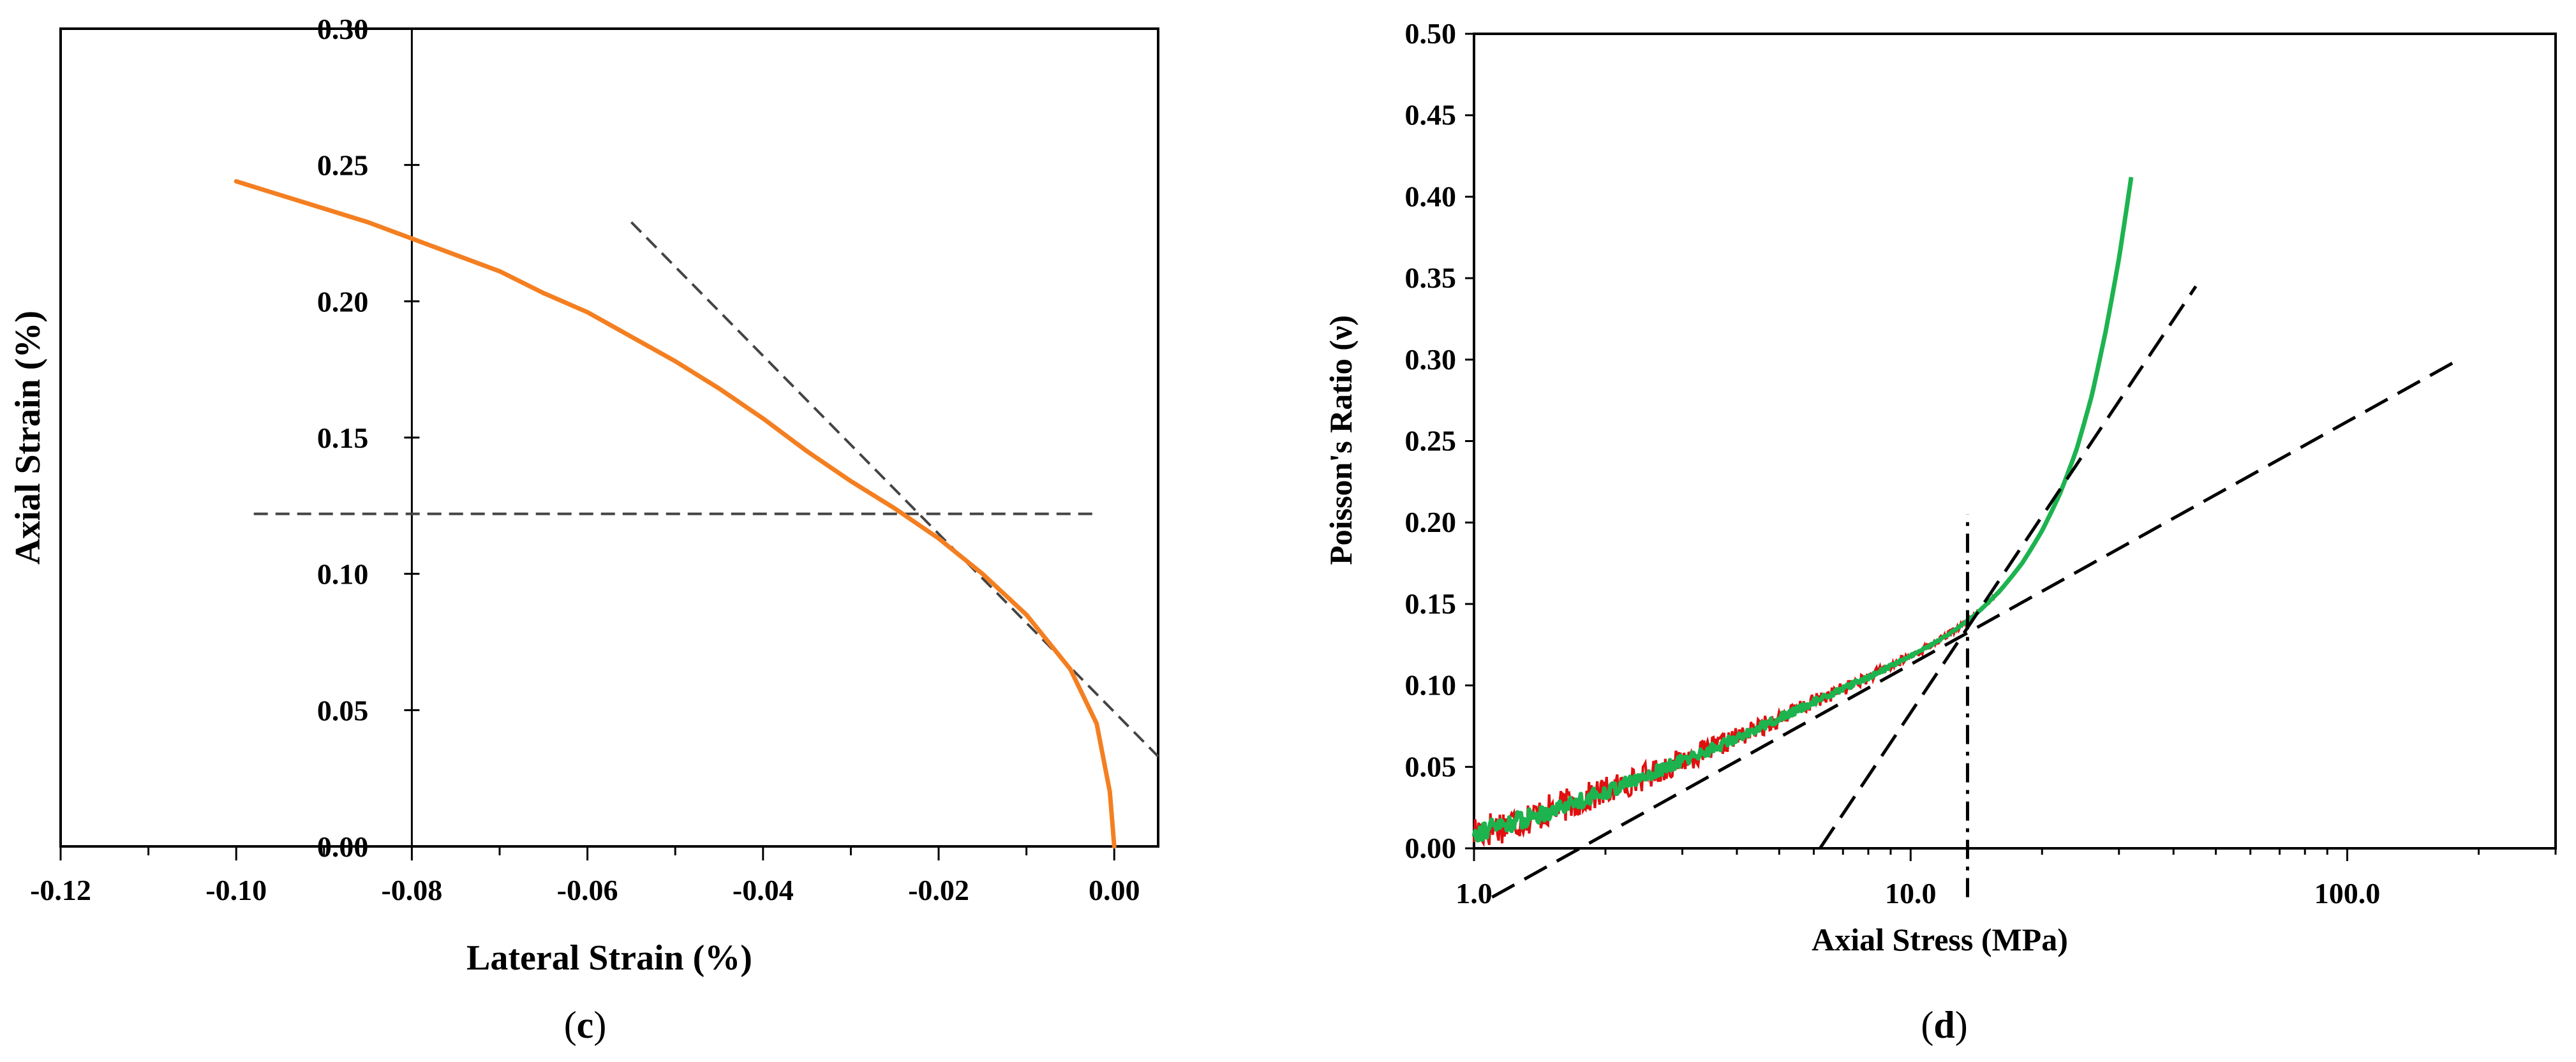  What do you see at coordinates (1431, 196) in the screenshot?
I see `panel-d-y-tick-label: 0.40` at bounding box center [1431, 196].